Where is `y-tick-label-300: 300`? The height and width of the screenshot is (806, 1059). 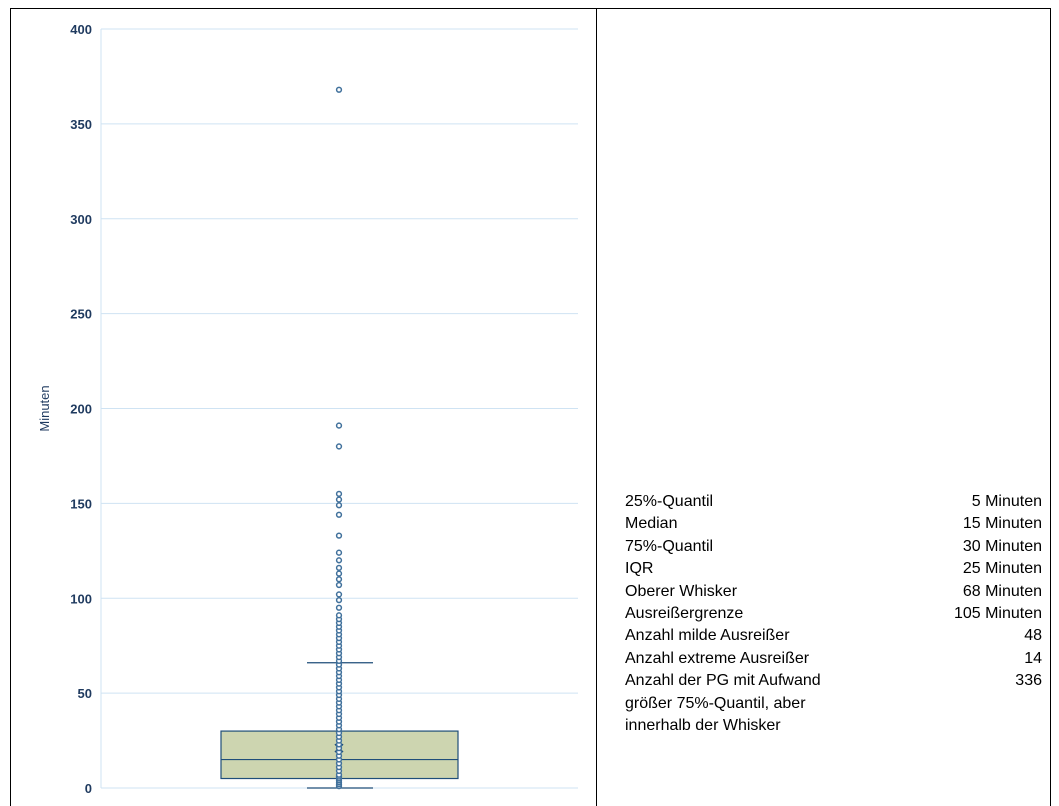 y-tick-label-300: 300 is located at coordinates (81, 219).